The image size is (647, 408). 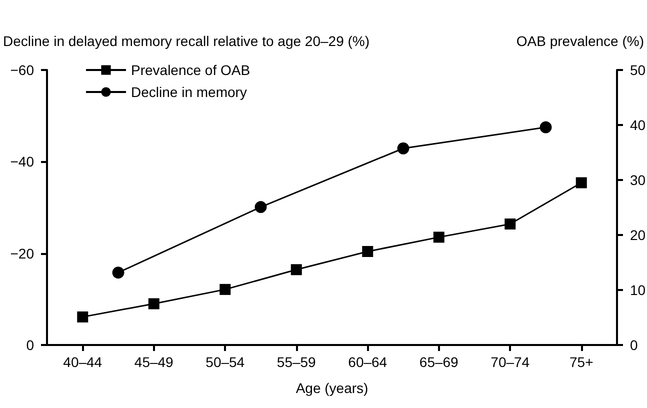 I want to click on x-tick-label: 45–49, so click(x=154, y=362).